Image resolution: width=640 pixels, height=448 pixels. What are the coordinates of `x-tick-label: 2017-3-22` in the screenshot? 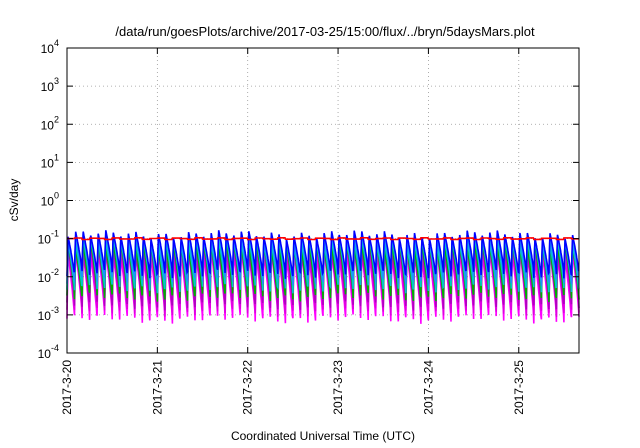 It's located at (248, 387).